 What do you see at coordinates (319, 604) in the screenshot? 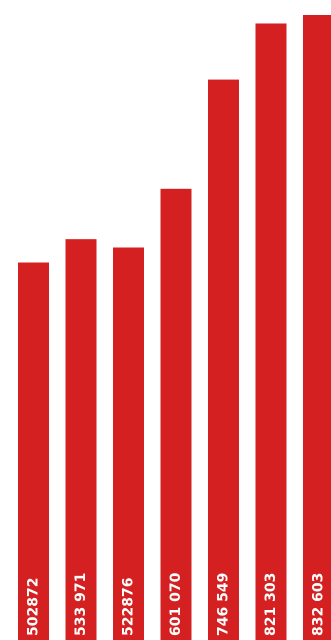
I see `value-label: 832 603` at bounding box center [319, 604].